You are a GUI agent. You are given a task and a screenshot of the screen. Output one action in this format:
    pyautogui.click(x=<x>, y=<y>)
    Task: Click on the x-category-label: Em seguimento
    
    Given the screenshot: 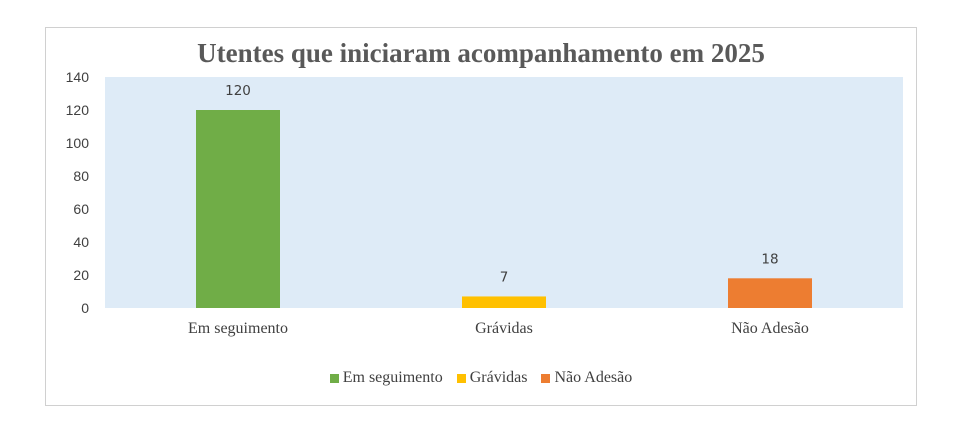 What is the action you would take?
    pyautogui.click(x=238, y=328)
    